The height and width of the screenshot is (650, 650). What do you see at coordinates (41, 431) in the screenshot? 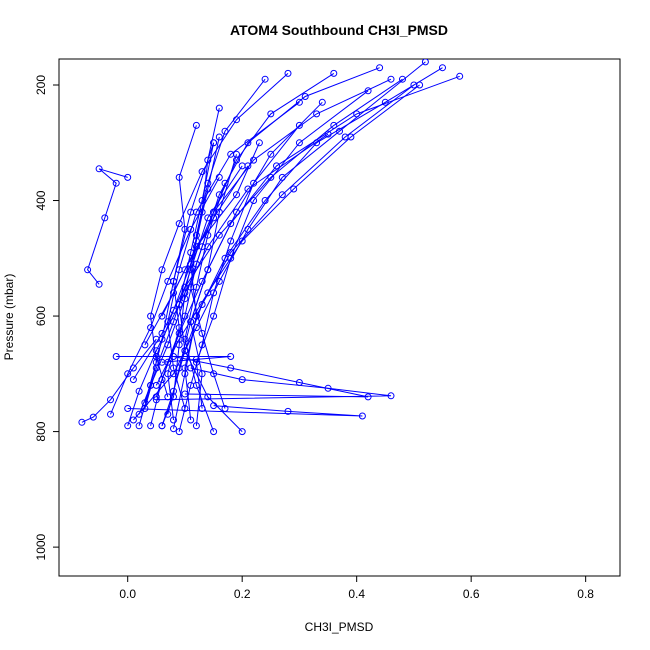
I see `y-tick-label: 800` at bounding box center [41, 431].